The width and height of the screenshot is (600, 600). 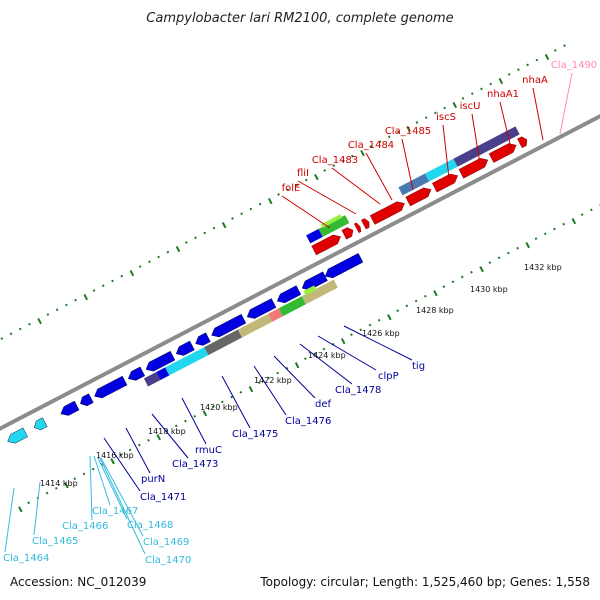 I want to click on forward_labels-label: folE, so click(x=291, y=188).